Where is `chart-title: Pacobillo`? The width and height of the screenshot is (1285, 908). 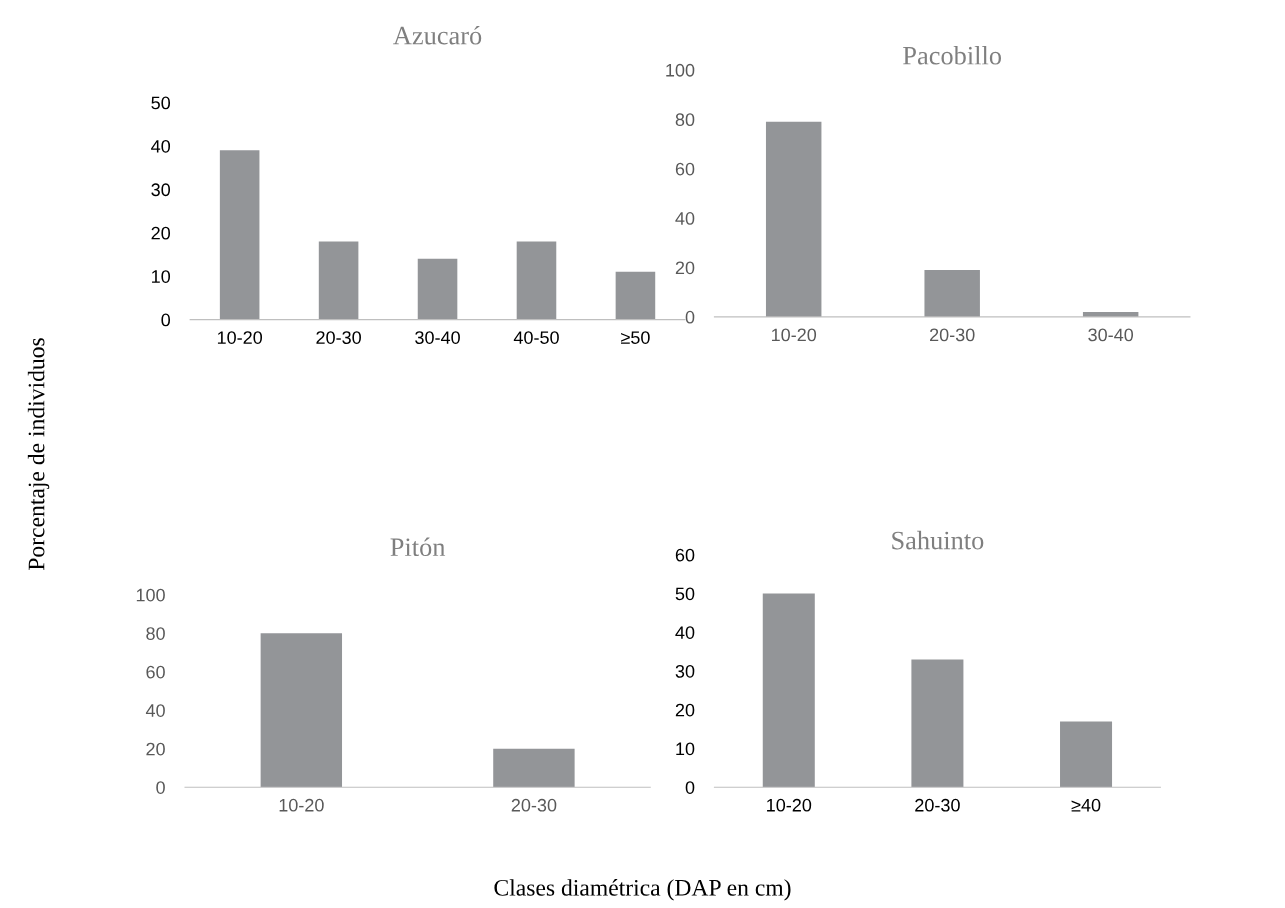 chart-title: Pacobillo is located at coordinates (952, 55).